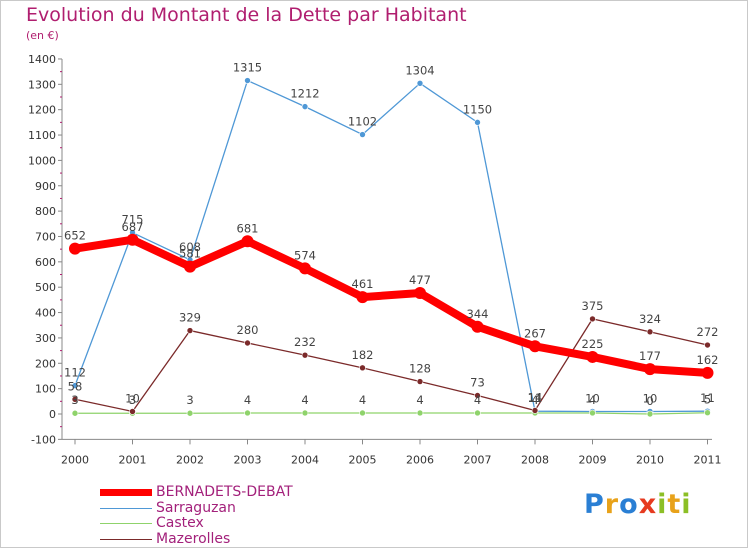 The width and height of the screenshot is (750, 550). What do you see at coordinates (650, 459) in the screenshot?
I see `x-tick-label: 2010` at bounding box center [650, 459].